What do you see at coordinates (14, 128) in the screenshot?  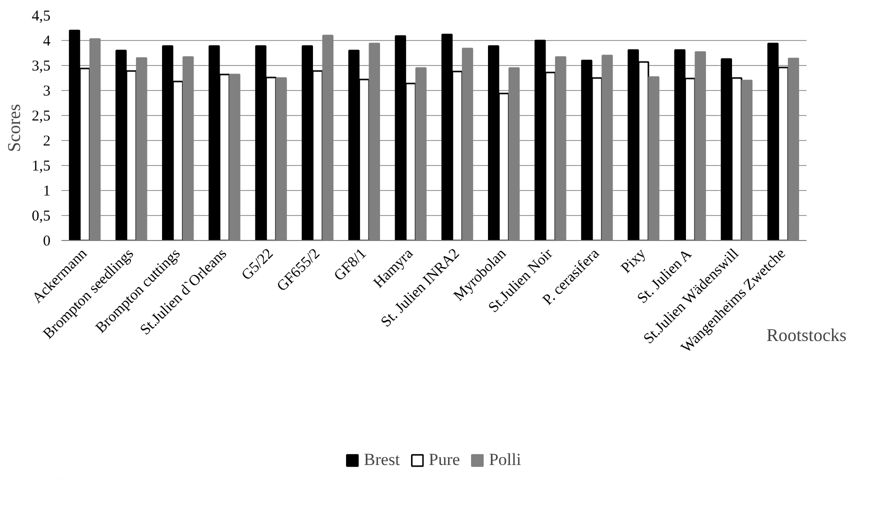 I see `y-axis-title: Scores` at bounding box center [14, 128].